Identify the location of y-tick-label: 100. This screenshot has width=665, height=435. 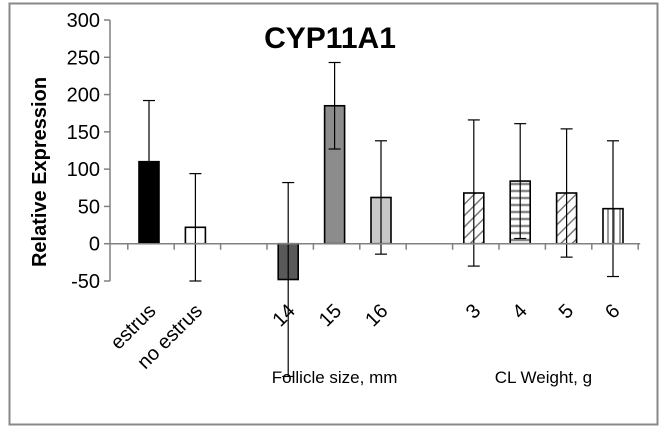
(83, 170).